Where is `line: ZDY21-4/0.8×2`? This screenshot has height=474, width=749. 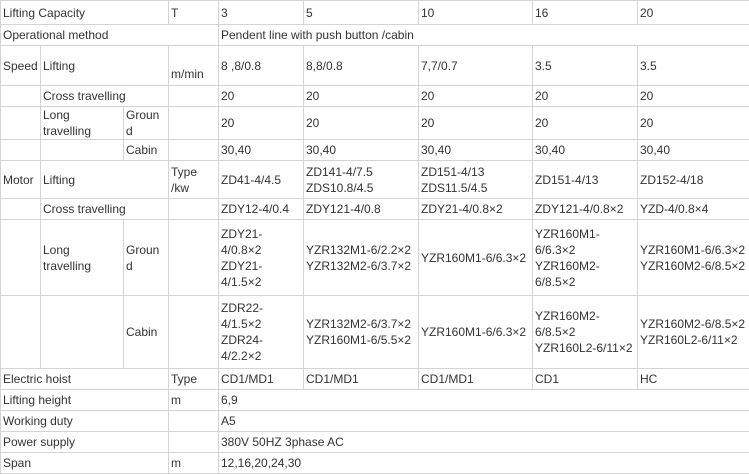
line: ZDY21-4/0.8×2 is located at coordinates (261, 242).